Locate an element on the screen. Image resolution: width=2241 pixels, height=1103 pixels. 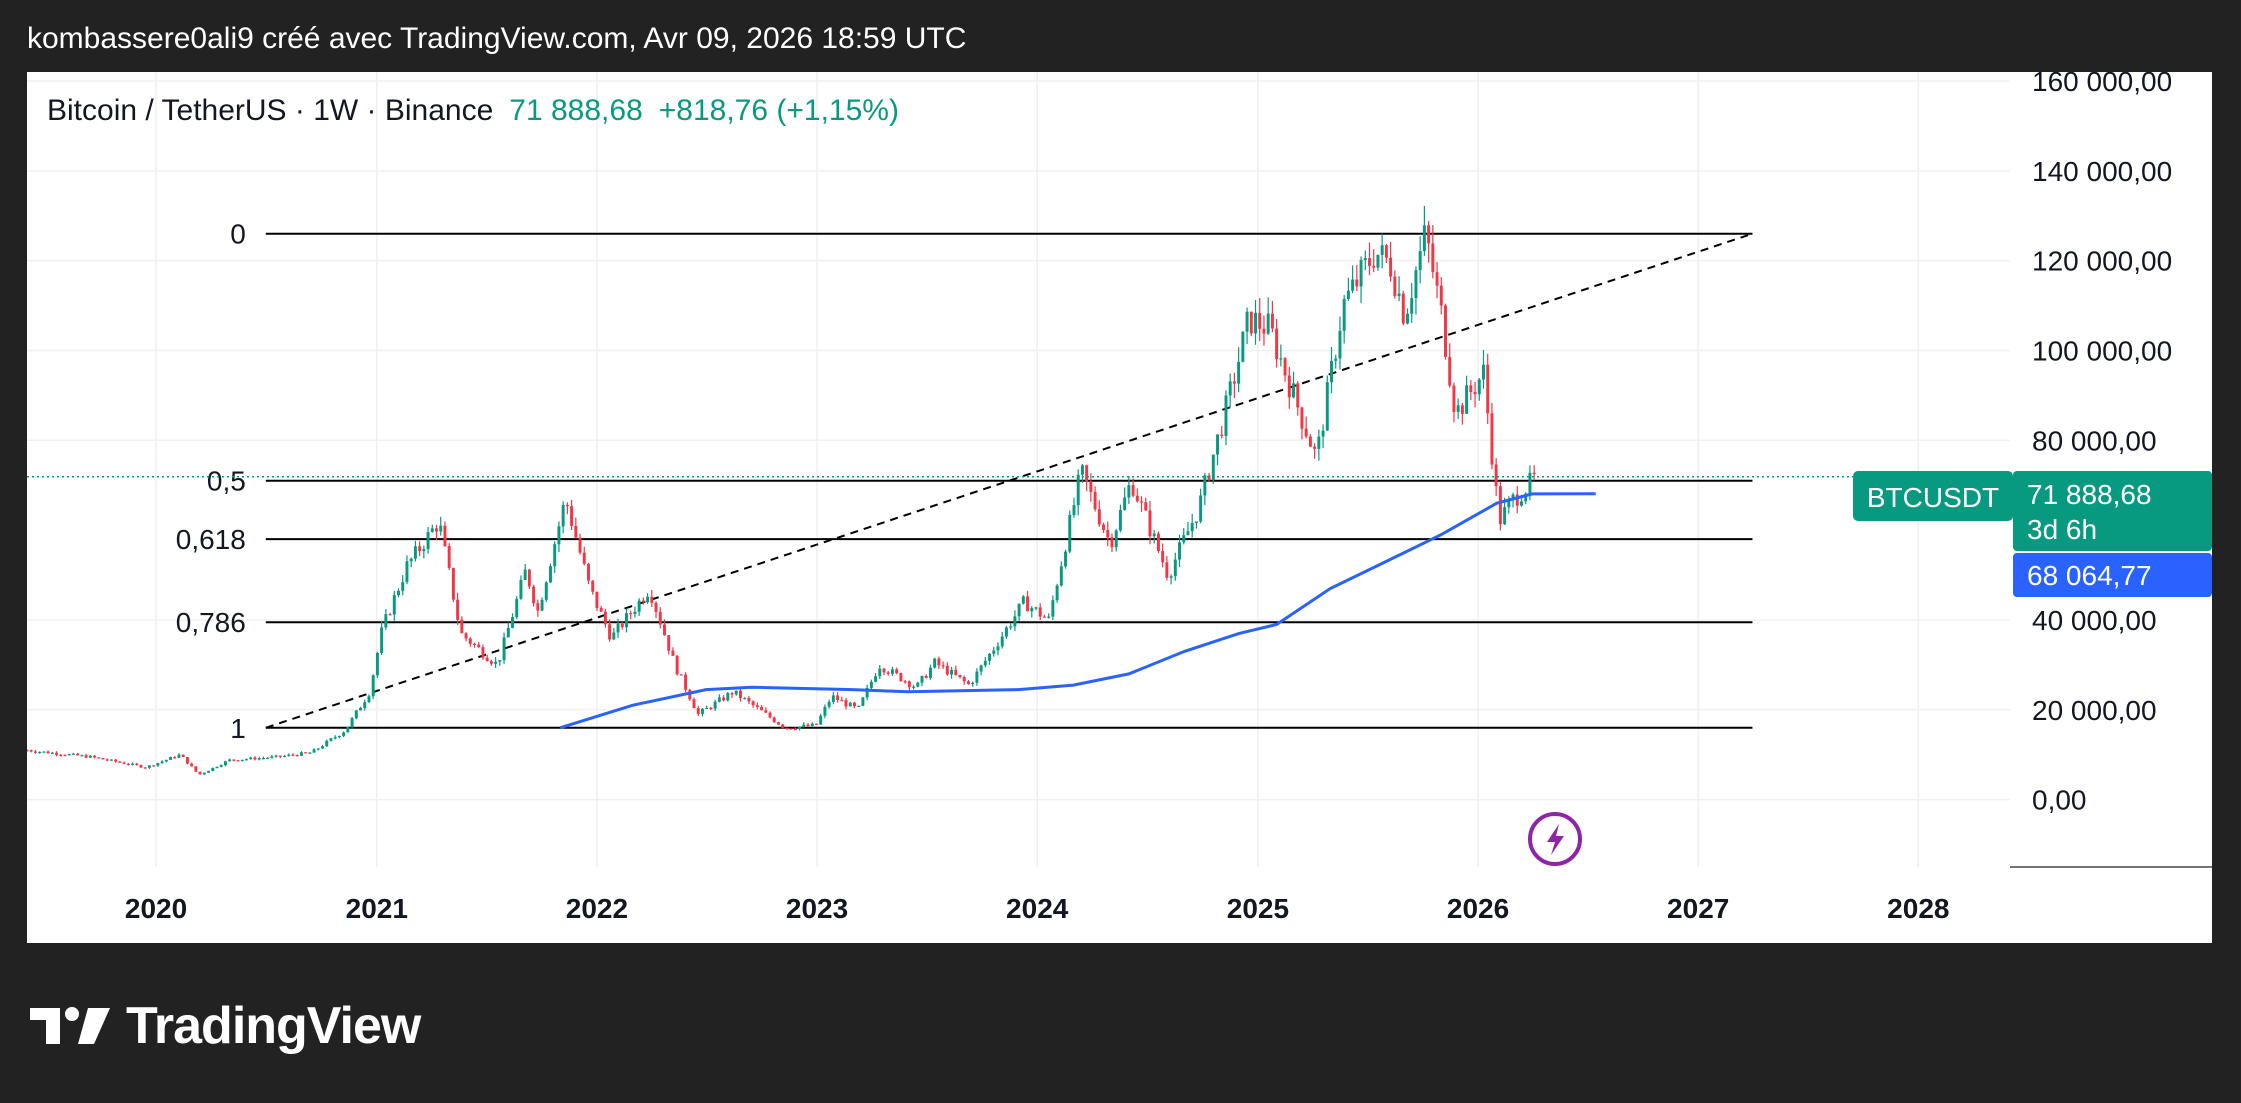
tradingview-logo-icon is located at coordinates (70, 1025).